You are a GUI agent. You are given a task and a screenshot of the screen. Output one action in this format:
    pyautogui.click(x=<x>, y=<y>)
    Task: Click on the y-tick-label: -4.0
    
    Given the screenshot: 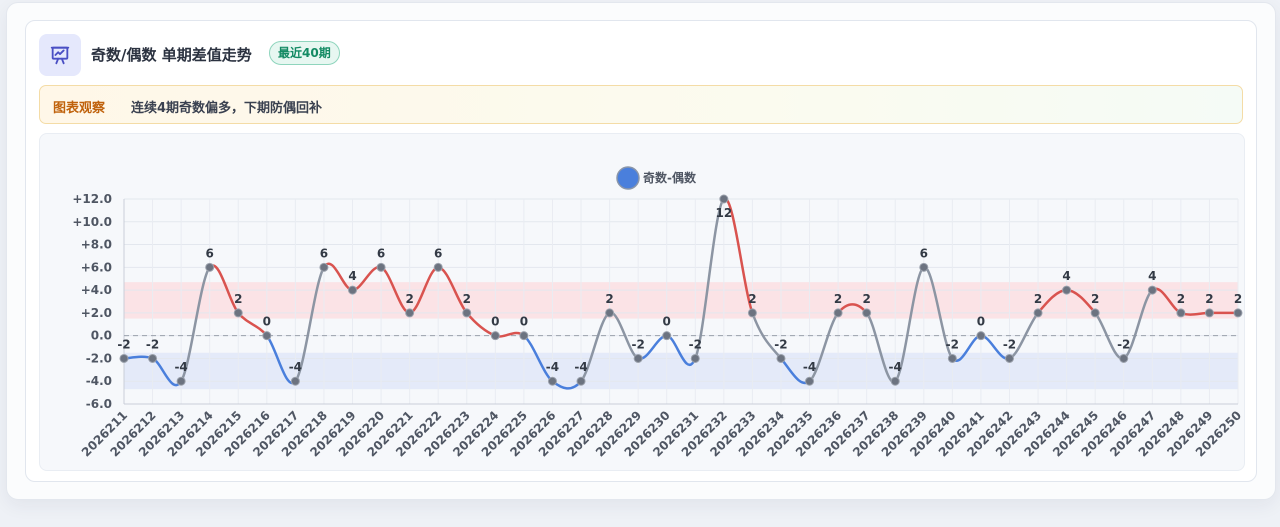 What is the action you would take?
    pyautogui.click(x=99, y=381)
    